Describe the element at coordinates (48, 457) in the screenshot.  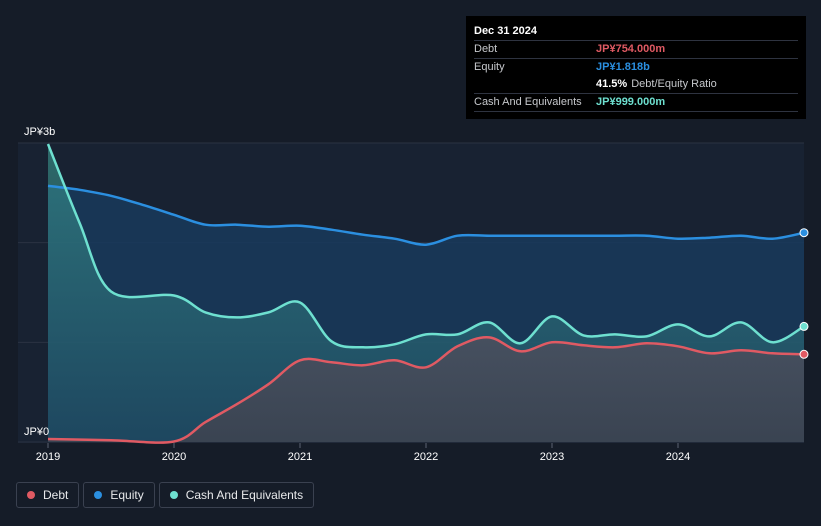
I see `x-tick-label: 2019` at that location.